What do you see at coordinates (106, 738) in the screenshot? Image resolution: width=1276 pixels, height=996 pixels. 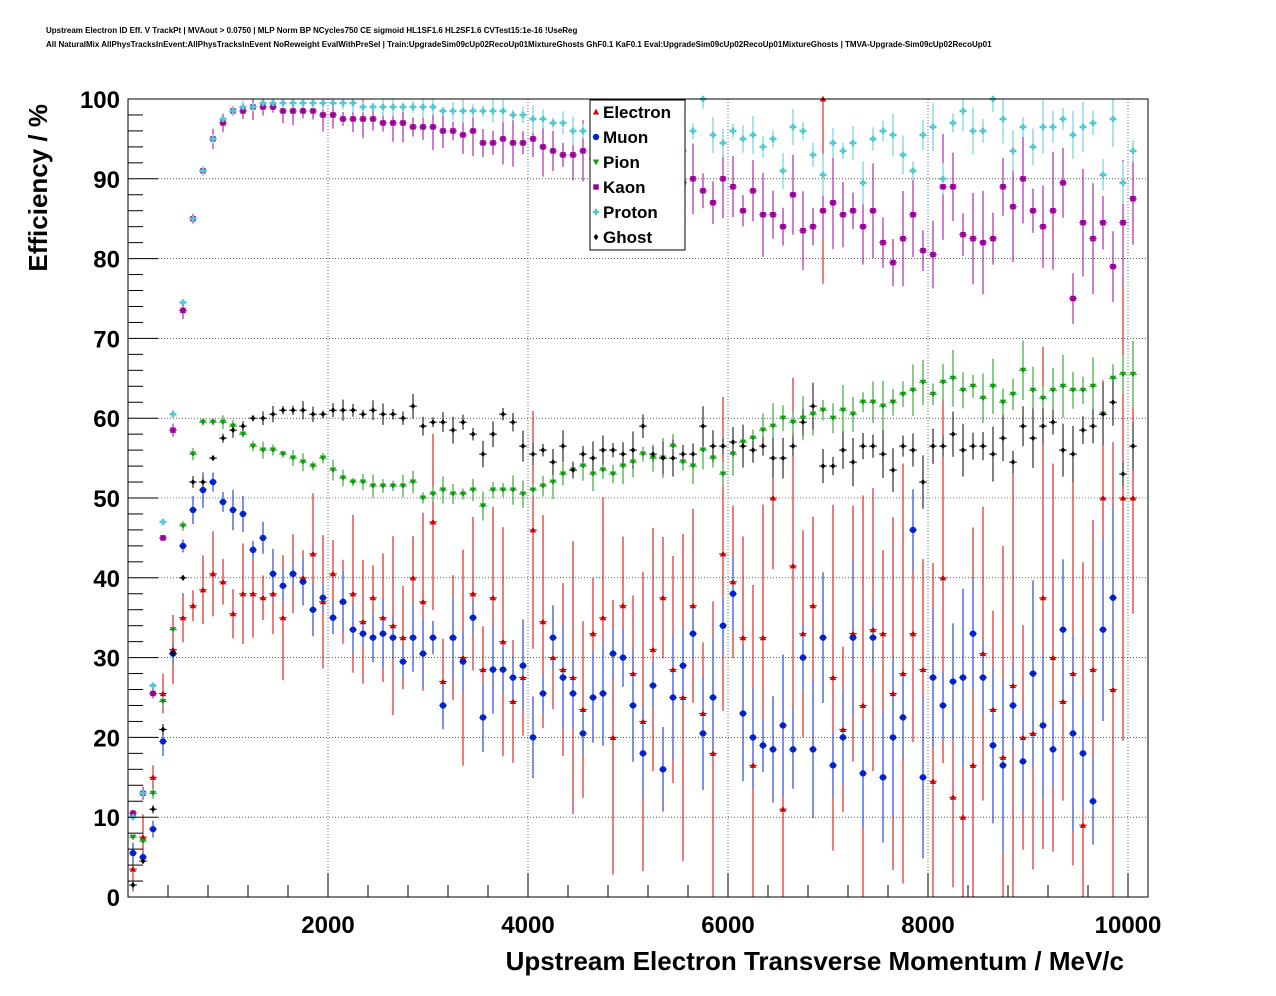 I see `y-tick-label: 20` at bounding box center [106, 738].